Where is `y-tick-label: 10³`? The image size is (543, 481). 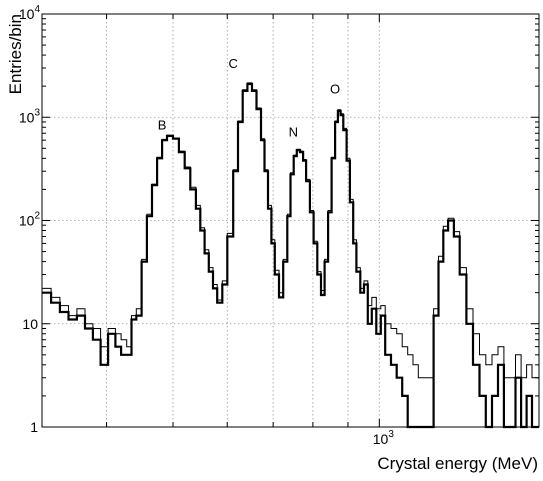 y-tick-label: 10³ is located at coordinates (30, 116).